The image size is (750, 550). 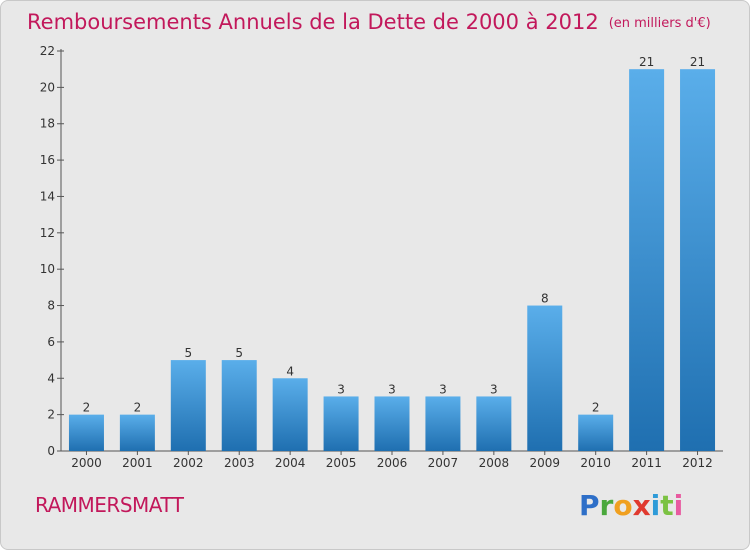 I want to click on y-tick-label: 18, so click(x=47, y=124).